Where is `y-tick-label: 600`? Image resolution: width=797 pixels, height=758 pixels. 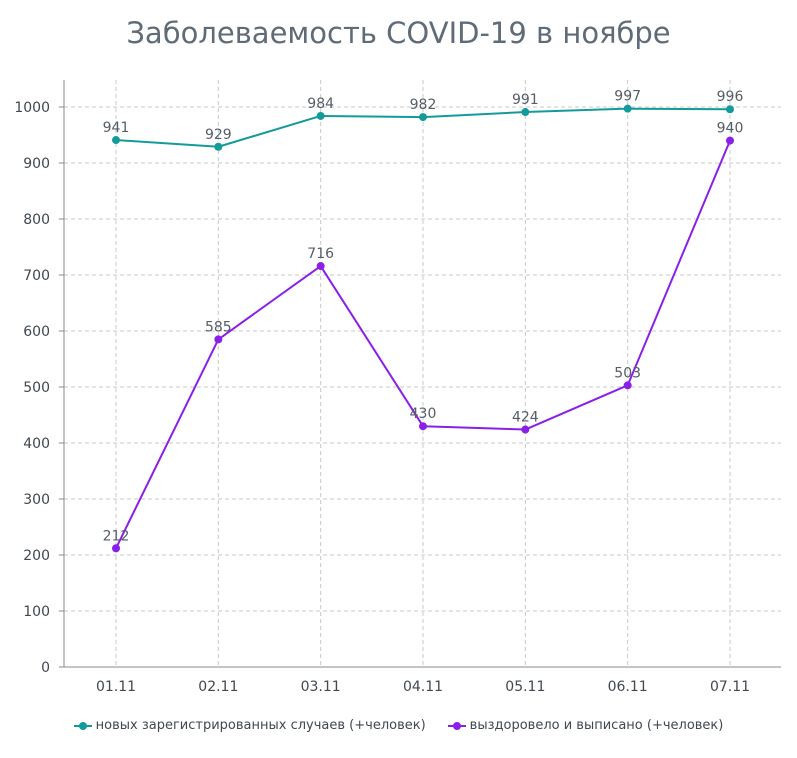 y-tick-label: 600 is located at coordinates (36, 332).